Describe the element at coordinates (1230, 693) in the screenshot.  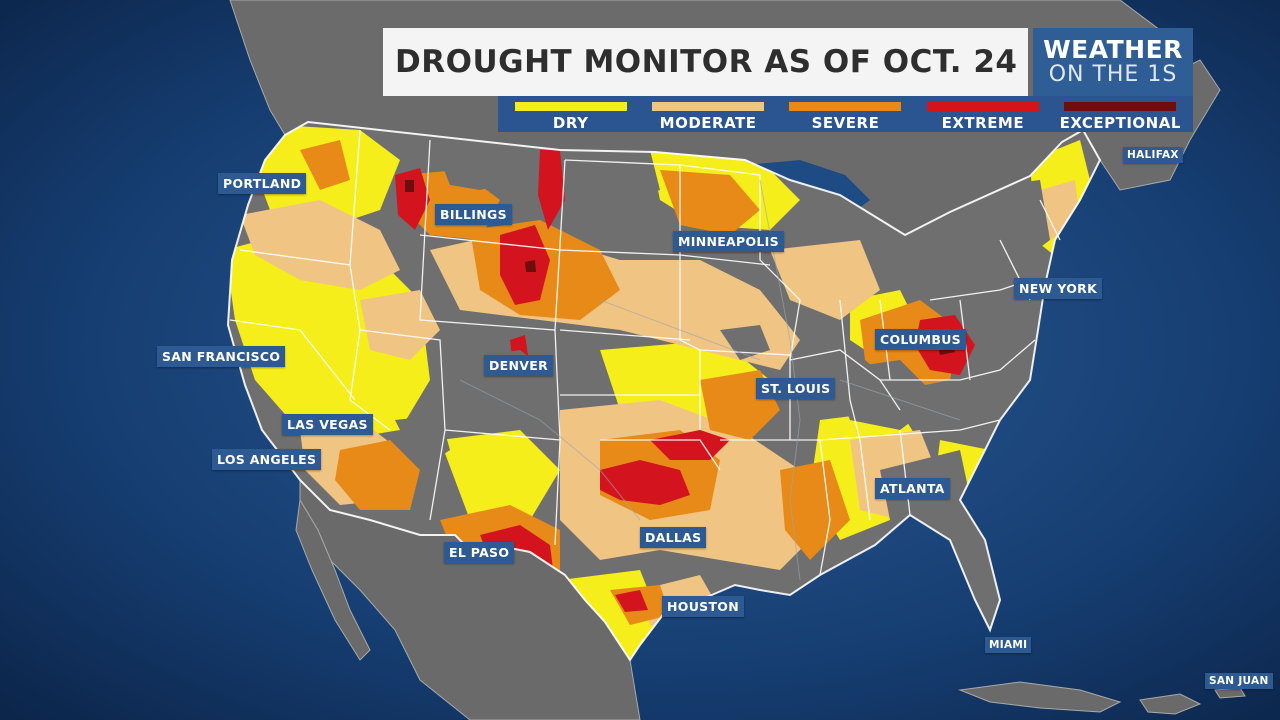
I see `puerto-rico-land` at that location.